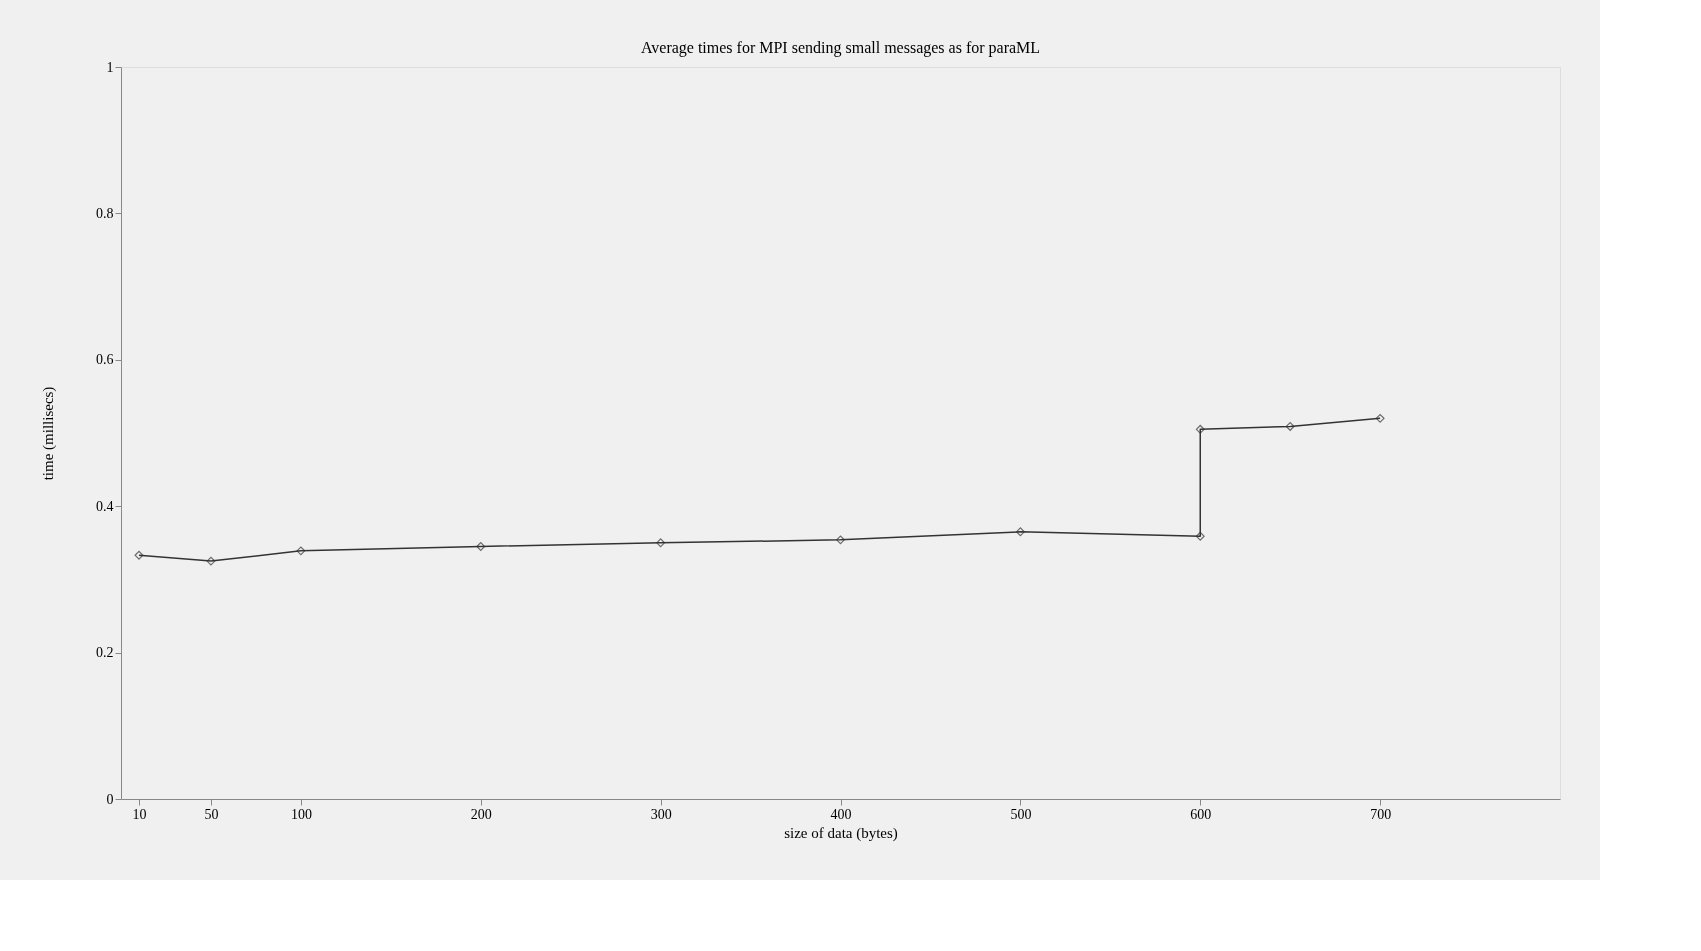 This screenshot has height=951, width=1701. What do you see at coordinates (841, 833) in the screenshot?
I see `x-axis-title: size of data (bytes)` at bounding box center [841, 833].